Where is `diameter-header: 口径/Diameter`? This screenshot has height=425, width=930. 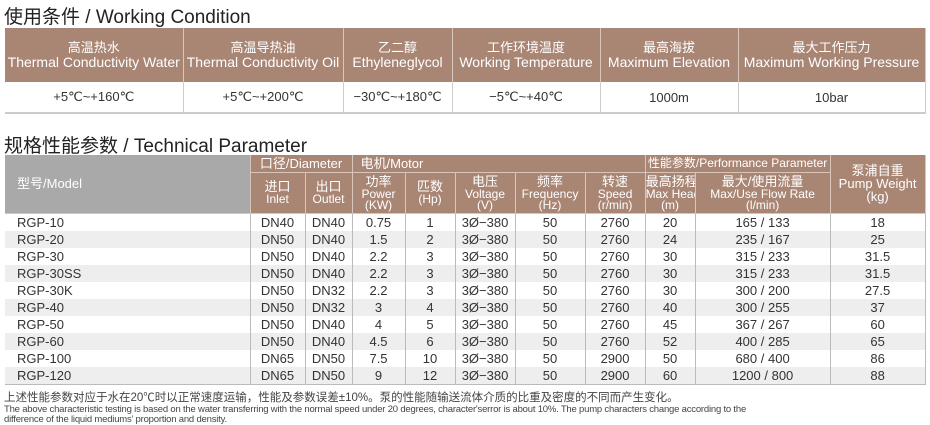 diameter-header: 口径/Diameter is located at coordinates (301, 164).